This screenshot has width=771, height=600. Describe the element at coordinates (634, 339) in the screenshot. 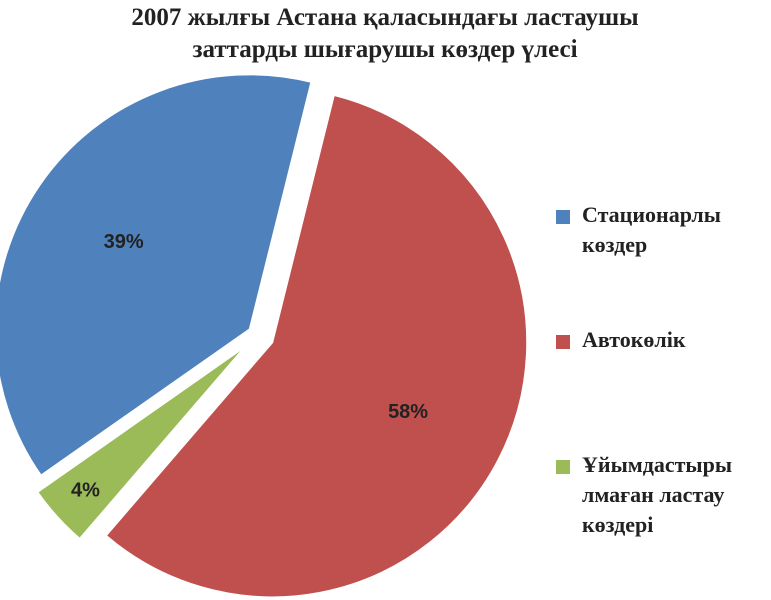

I see `legend-label: Автокөлік` at that location.